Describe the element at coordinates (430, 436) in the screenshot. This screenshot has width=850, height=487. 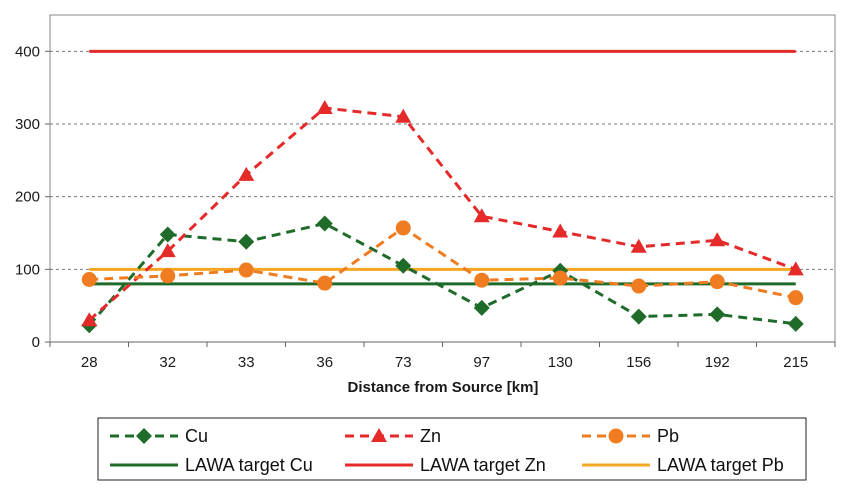
I see `legend-label: Zn` at that location.